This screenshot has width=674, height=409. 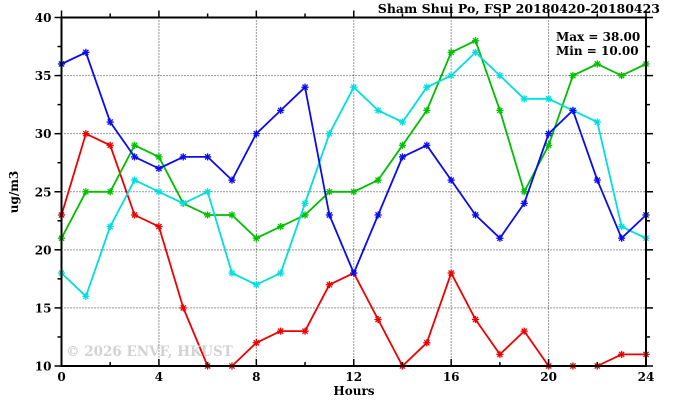 What do you see at coordinates (451, 377) in the screenshot?
I see `x-tick-label: 16` at bounding box center [451, 377].